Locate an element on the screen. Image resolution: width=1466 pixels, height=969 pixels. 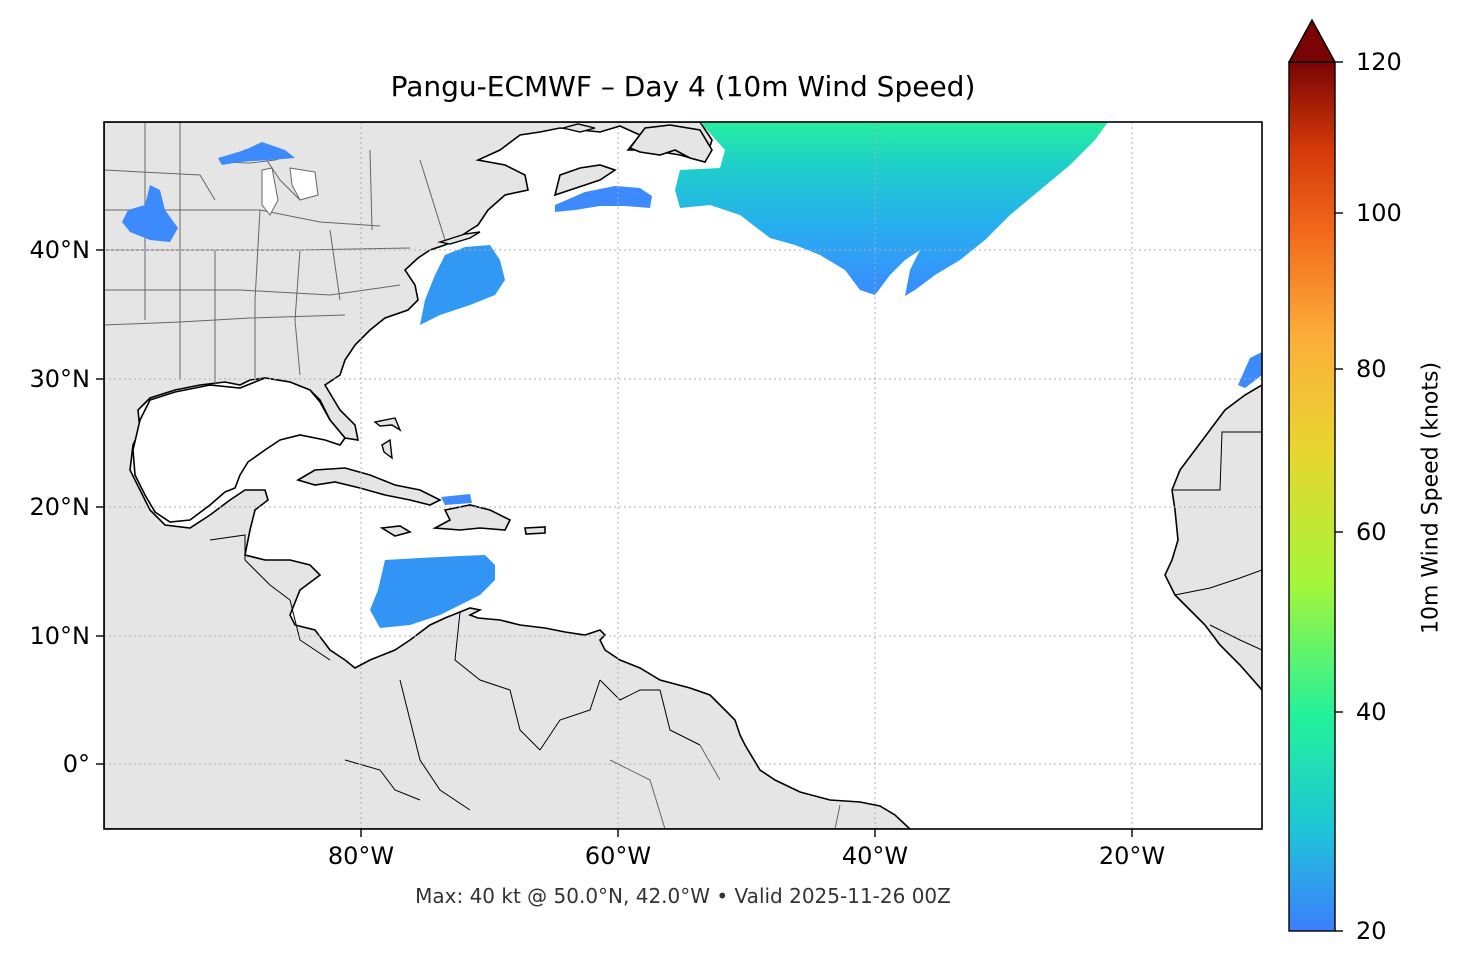
lon-label-20w: 20°W is located at coordinates (1132, 856).